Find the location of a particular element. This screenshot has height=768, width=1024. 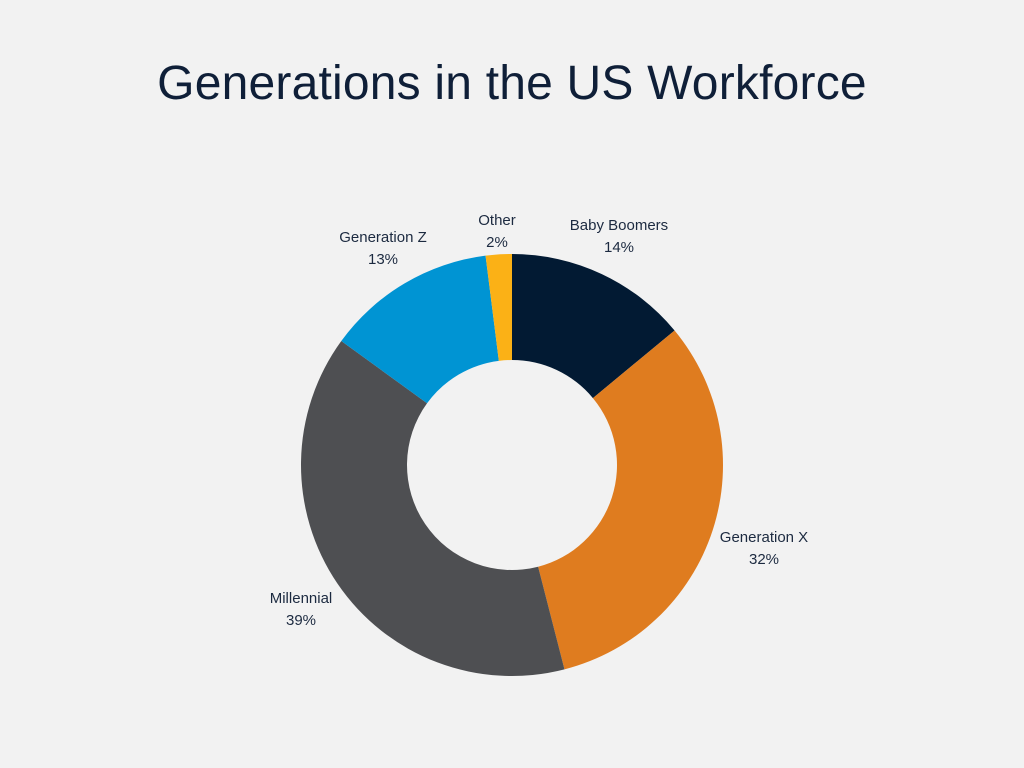

slice-baby-boomers is located at coordinates (593, 326).